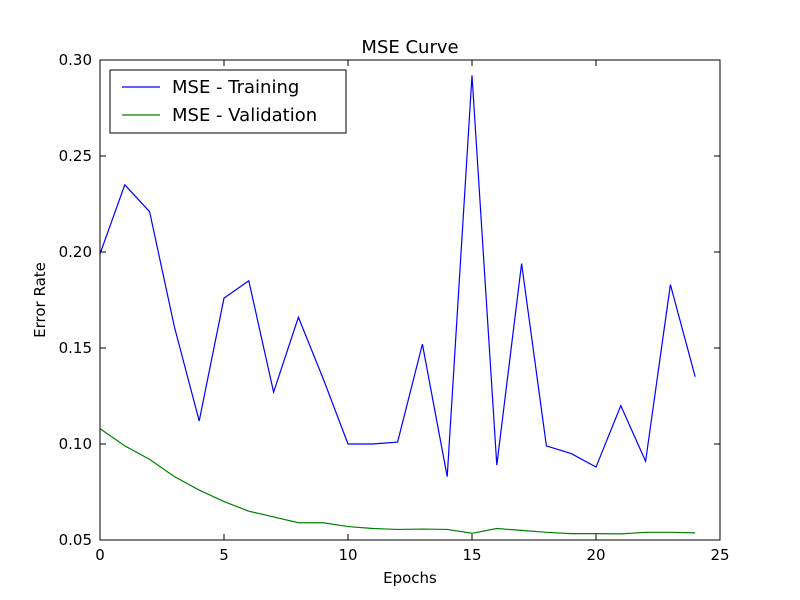  What do you see at coordinates (410, 578) in the screenshot?
I see `x-axis-title: Epochs` at bounding box center [410, 578].